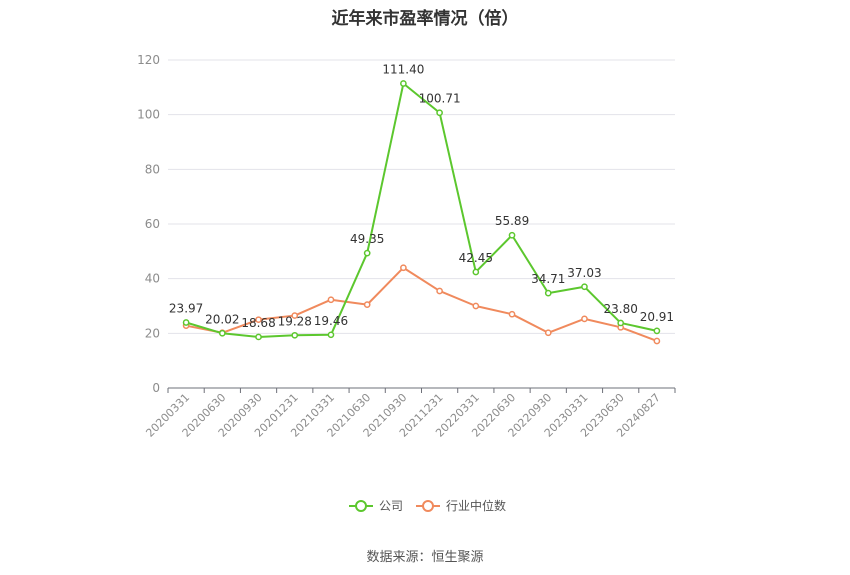 The width and height of the screenshot is (850, 575). What do you see at coordinates (584, 273) in the screenshot?
I see `data-label: 37.03` at bounding box center [584, 273].